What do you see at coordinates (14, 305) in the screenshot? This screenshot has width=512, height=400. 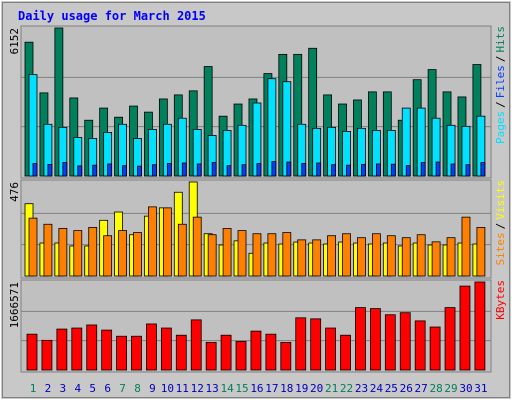 I see `y-tick-label: 1666571` at bounding box center [14, 305].